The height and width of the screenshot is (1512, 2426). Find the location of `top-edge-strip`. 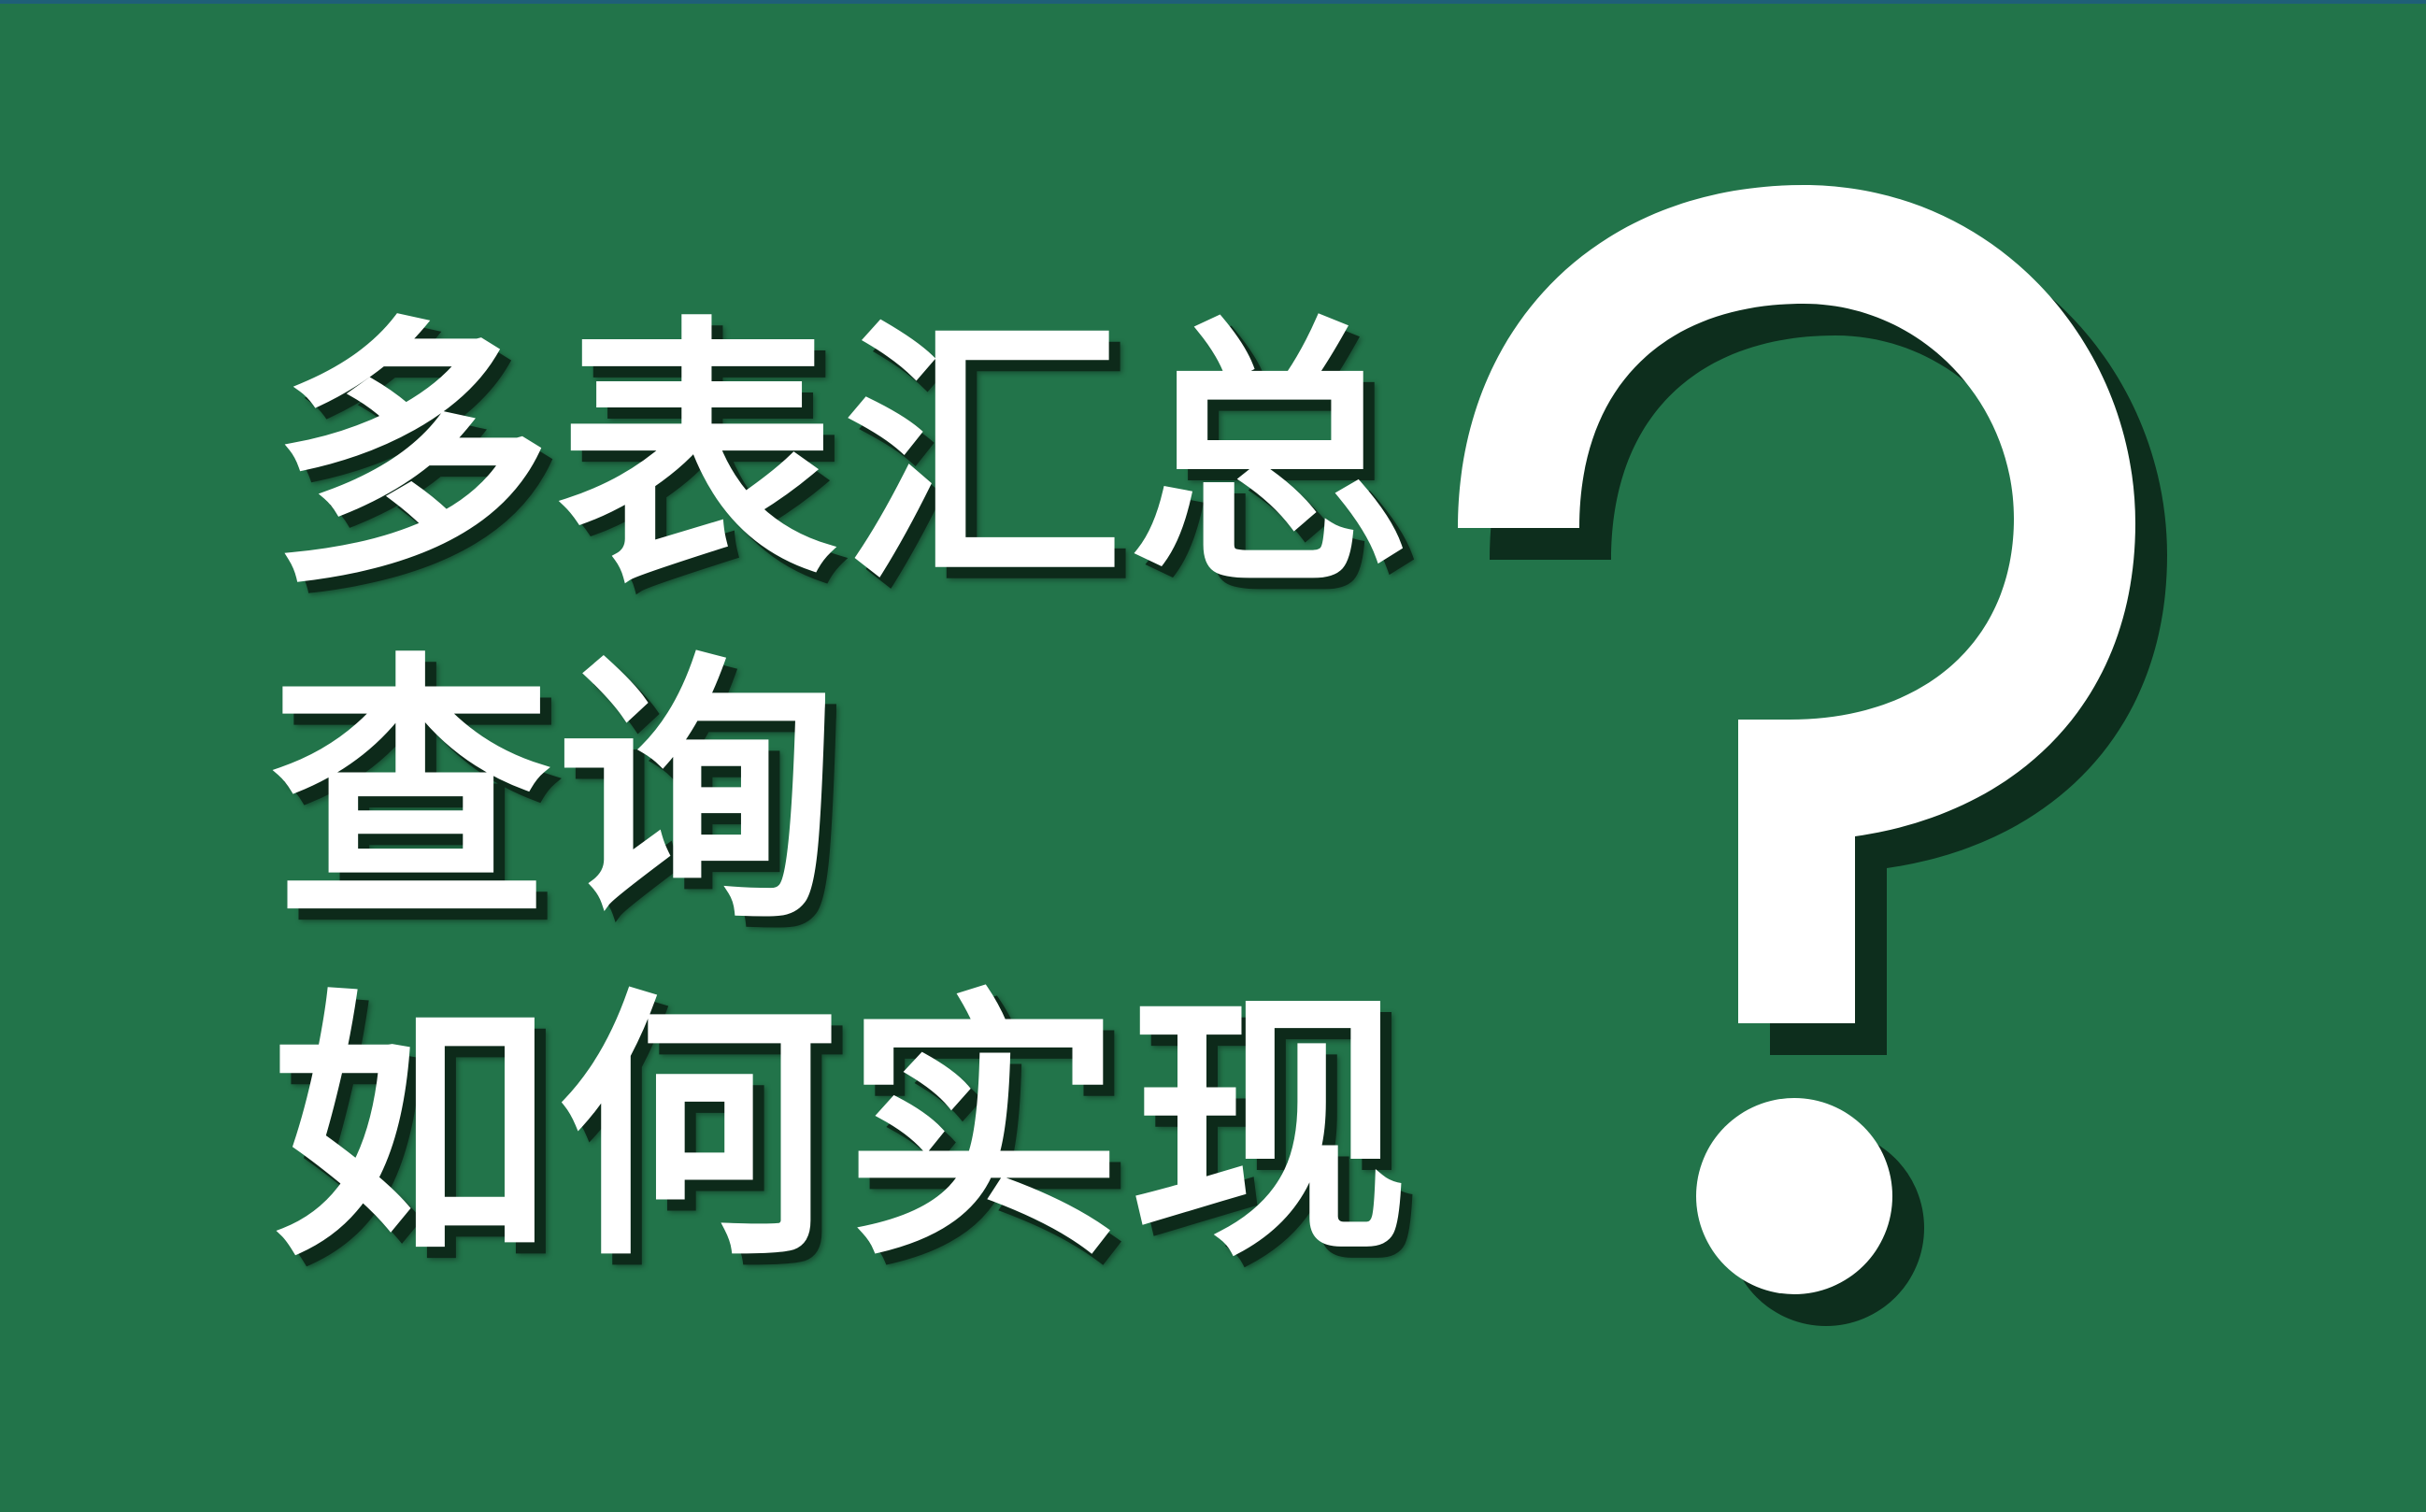

top-edge-strip is located at coordinates (1213, 2).